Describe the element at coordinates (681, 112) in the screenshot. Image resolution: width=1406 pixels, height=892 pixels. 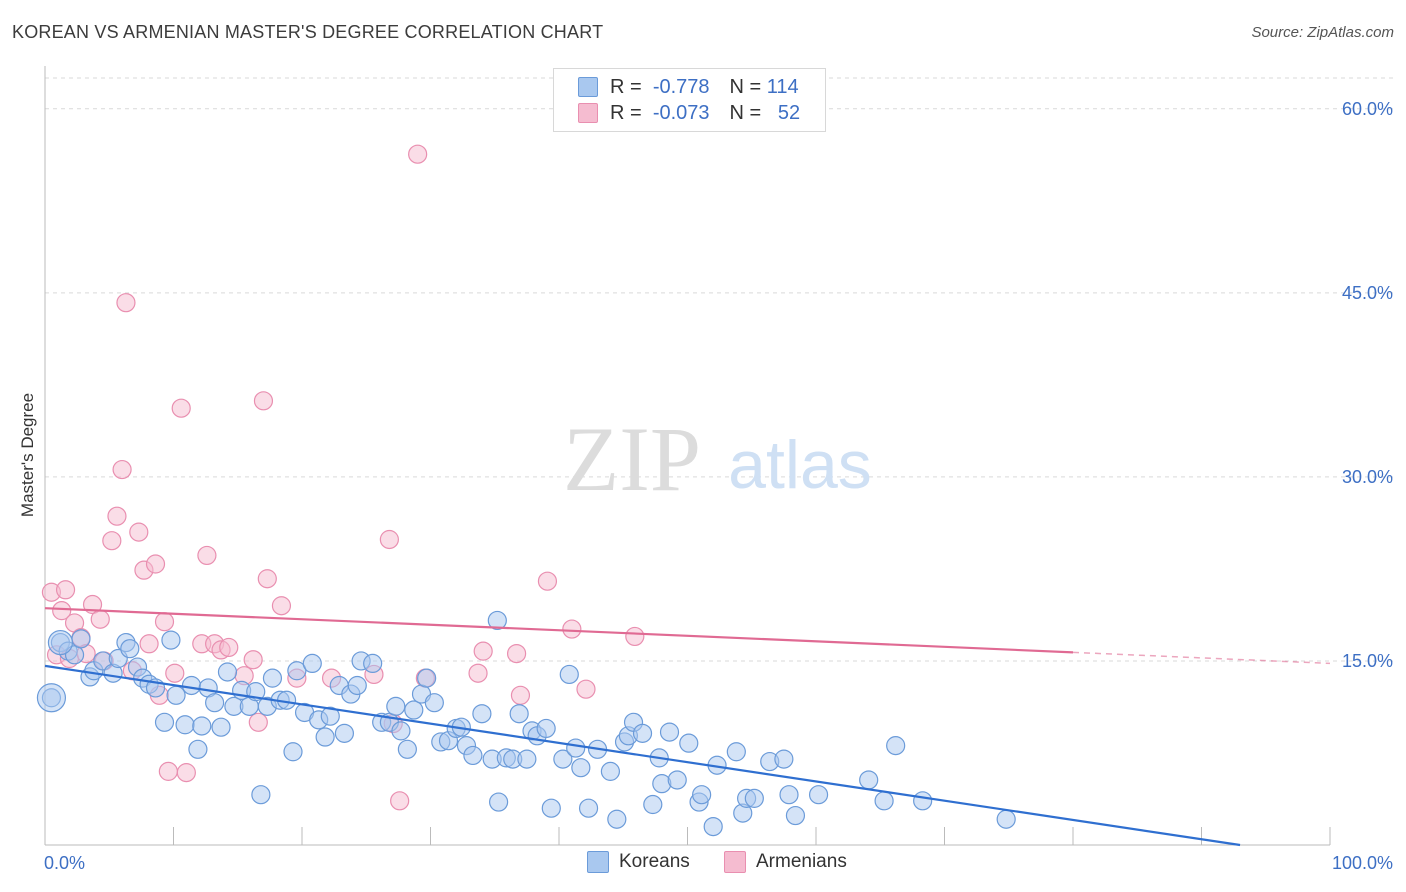
I see `legend-r-value: -0.073` at that location.